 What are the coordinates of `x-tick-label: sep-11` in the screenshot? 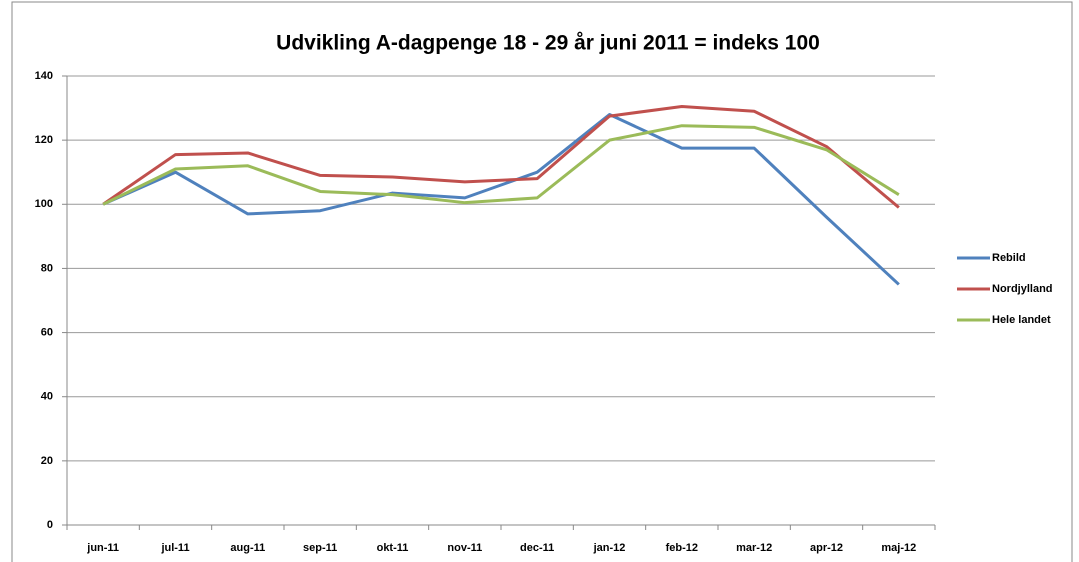 It's located at (320, 548).